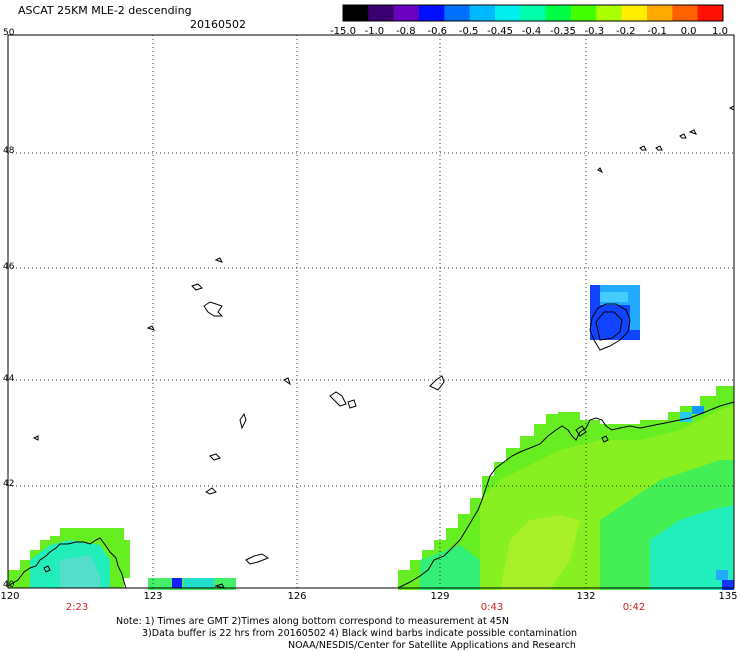 The width and height of the screenshot is (740, 651). What do you see at coordinates (297, 596) in the screenshot?
I see `lon-label-126: 126` at bounding box center [297, 596].